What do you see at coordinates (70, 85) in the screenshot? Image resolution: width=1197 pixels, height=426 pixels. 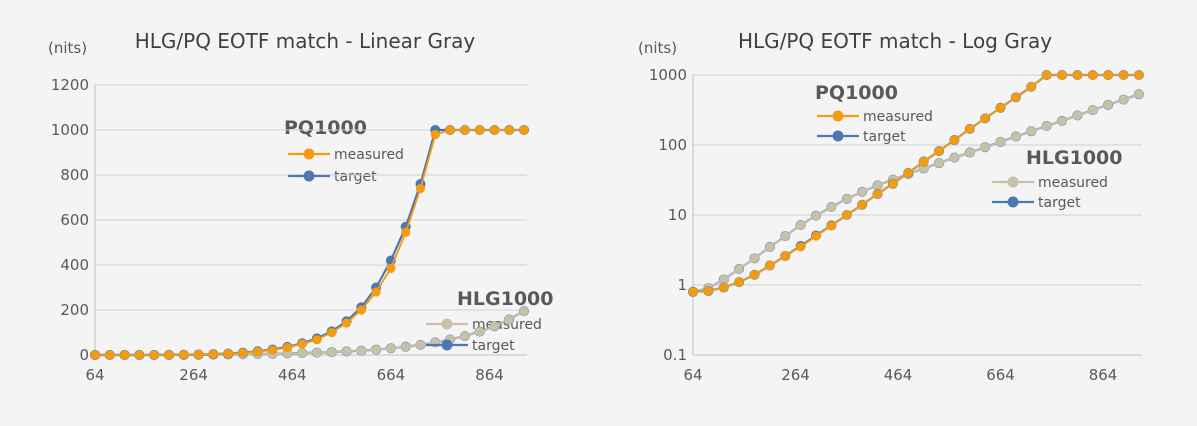 I see `left-y-tick-label: 1200` at bounding box center [70, 85].